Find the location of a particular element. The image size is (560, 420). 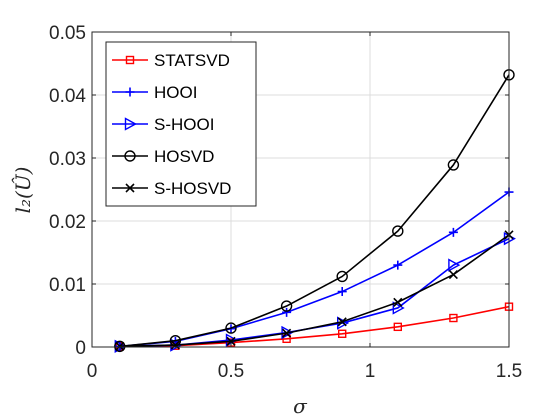

legend-marker-statsvd is located at coordinates (130, 60).